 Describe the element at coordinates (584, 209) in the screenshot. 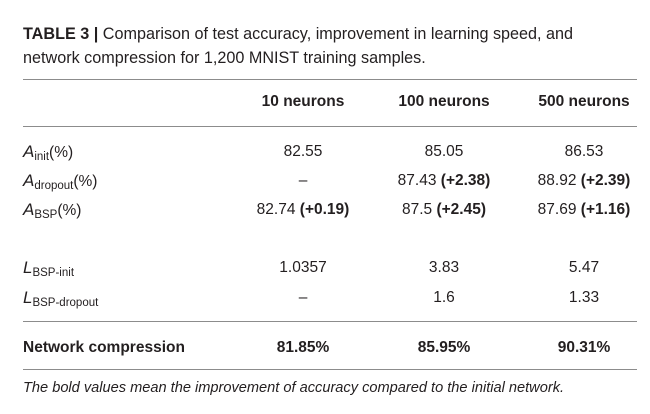

I see `table-cell: 87.69 (+1.16)` at that location.